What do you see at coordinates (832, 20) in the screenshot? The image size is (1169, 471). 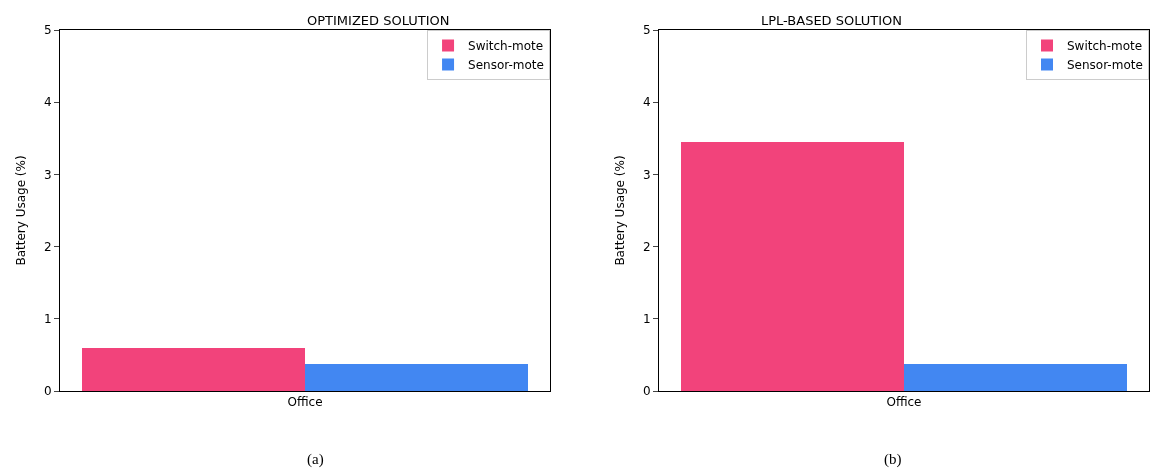 I see `chart-title: LPL-BASED SOLUTION` at bounding box center [832, 20].